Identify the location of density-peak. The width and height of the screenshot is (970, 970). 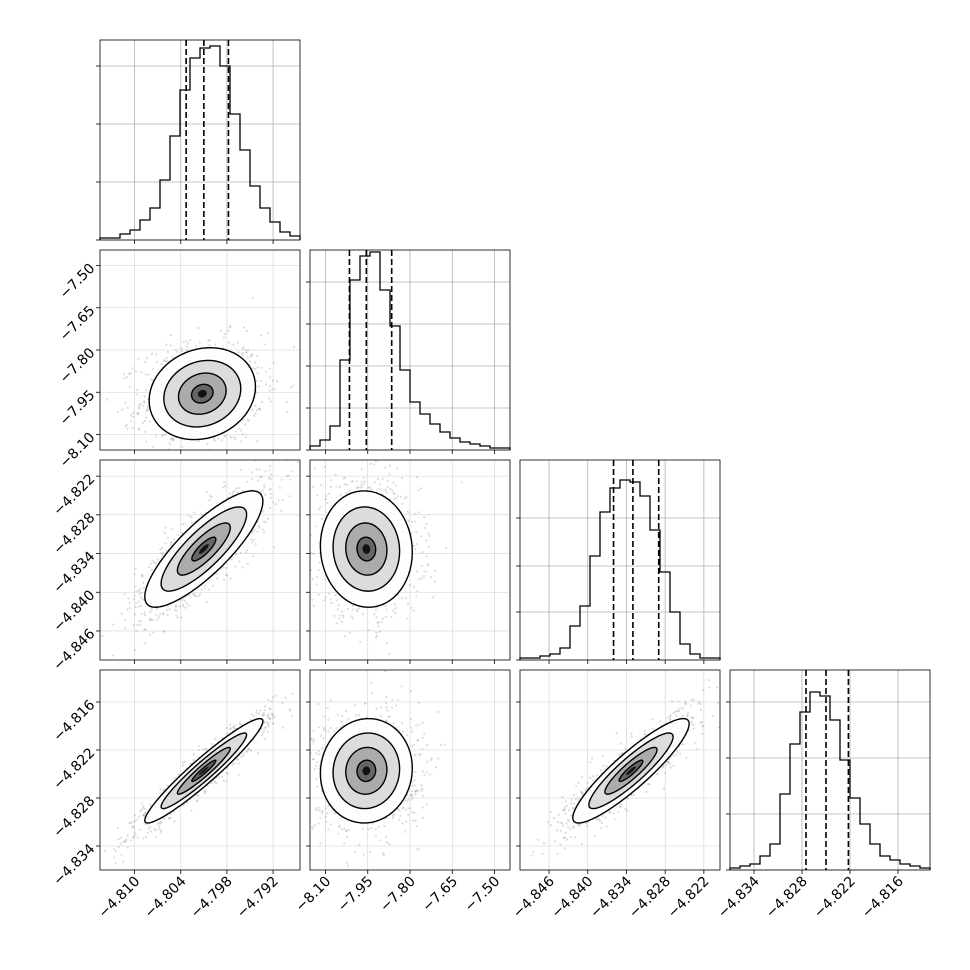
(366, 549).